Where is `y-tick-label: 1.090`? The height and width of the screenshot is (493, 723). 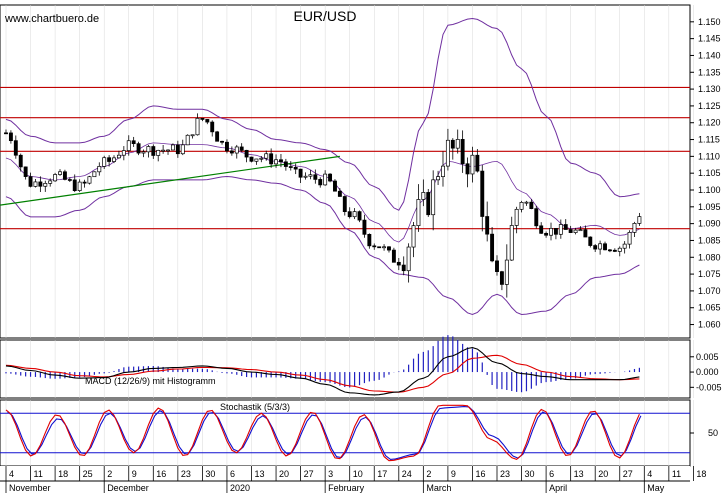
y-tick-label: 1.090 is located at coordinates (709, 224).